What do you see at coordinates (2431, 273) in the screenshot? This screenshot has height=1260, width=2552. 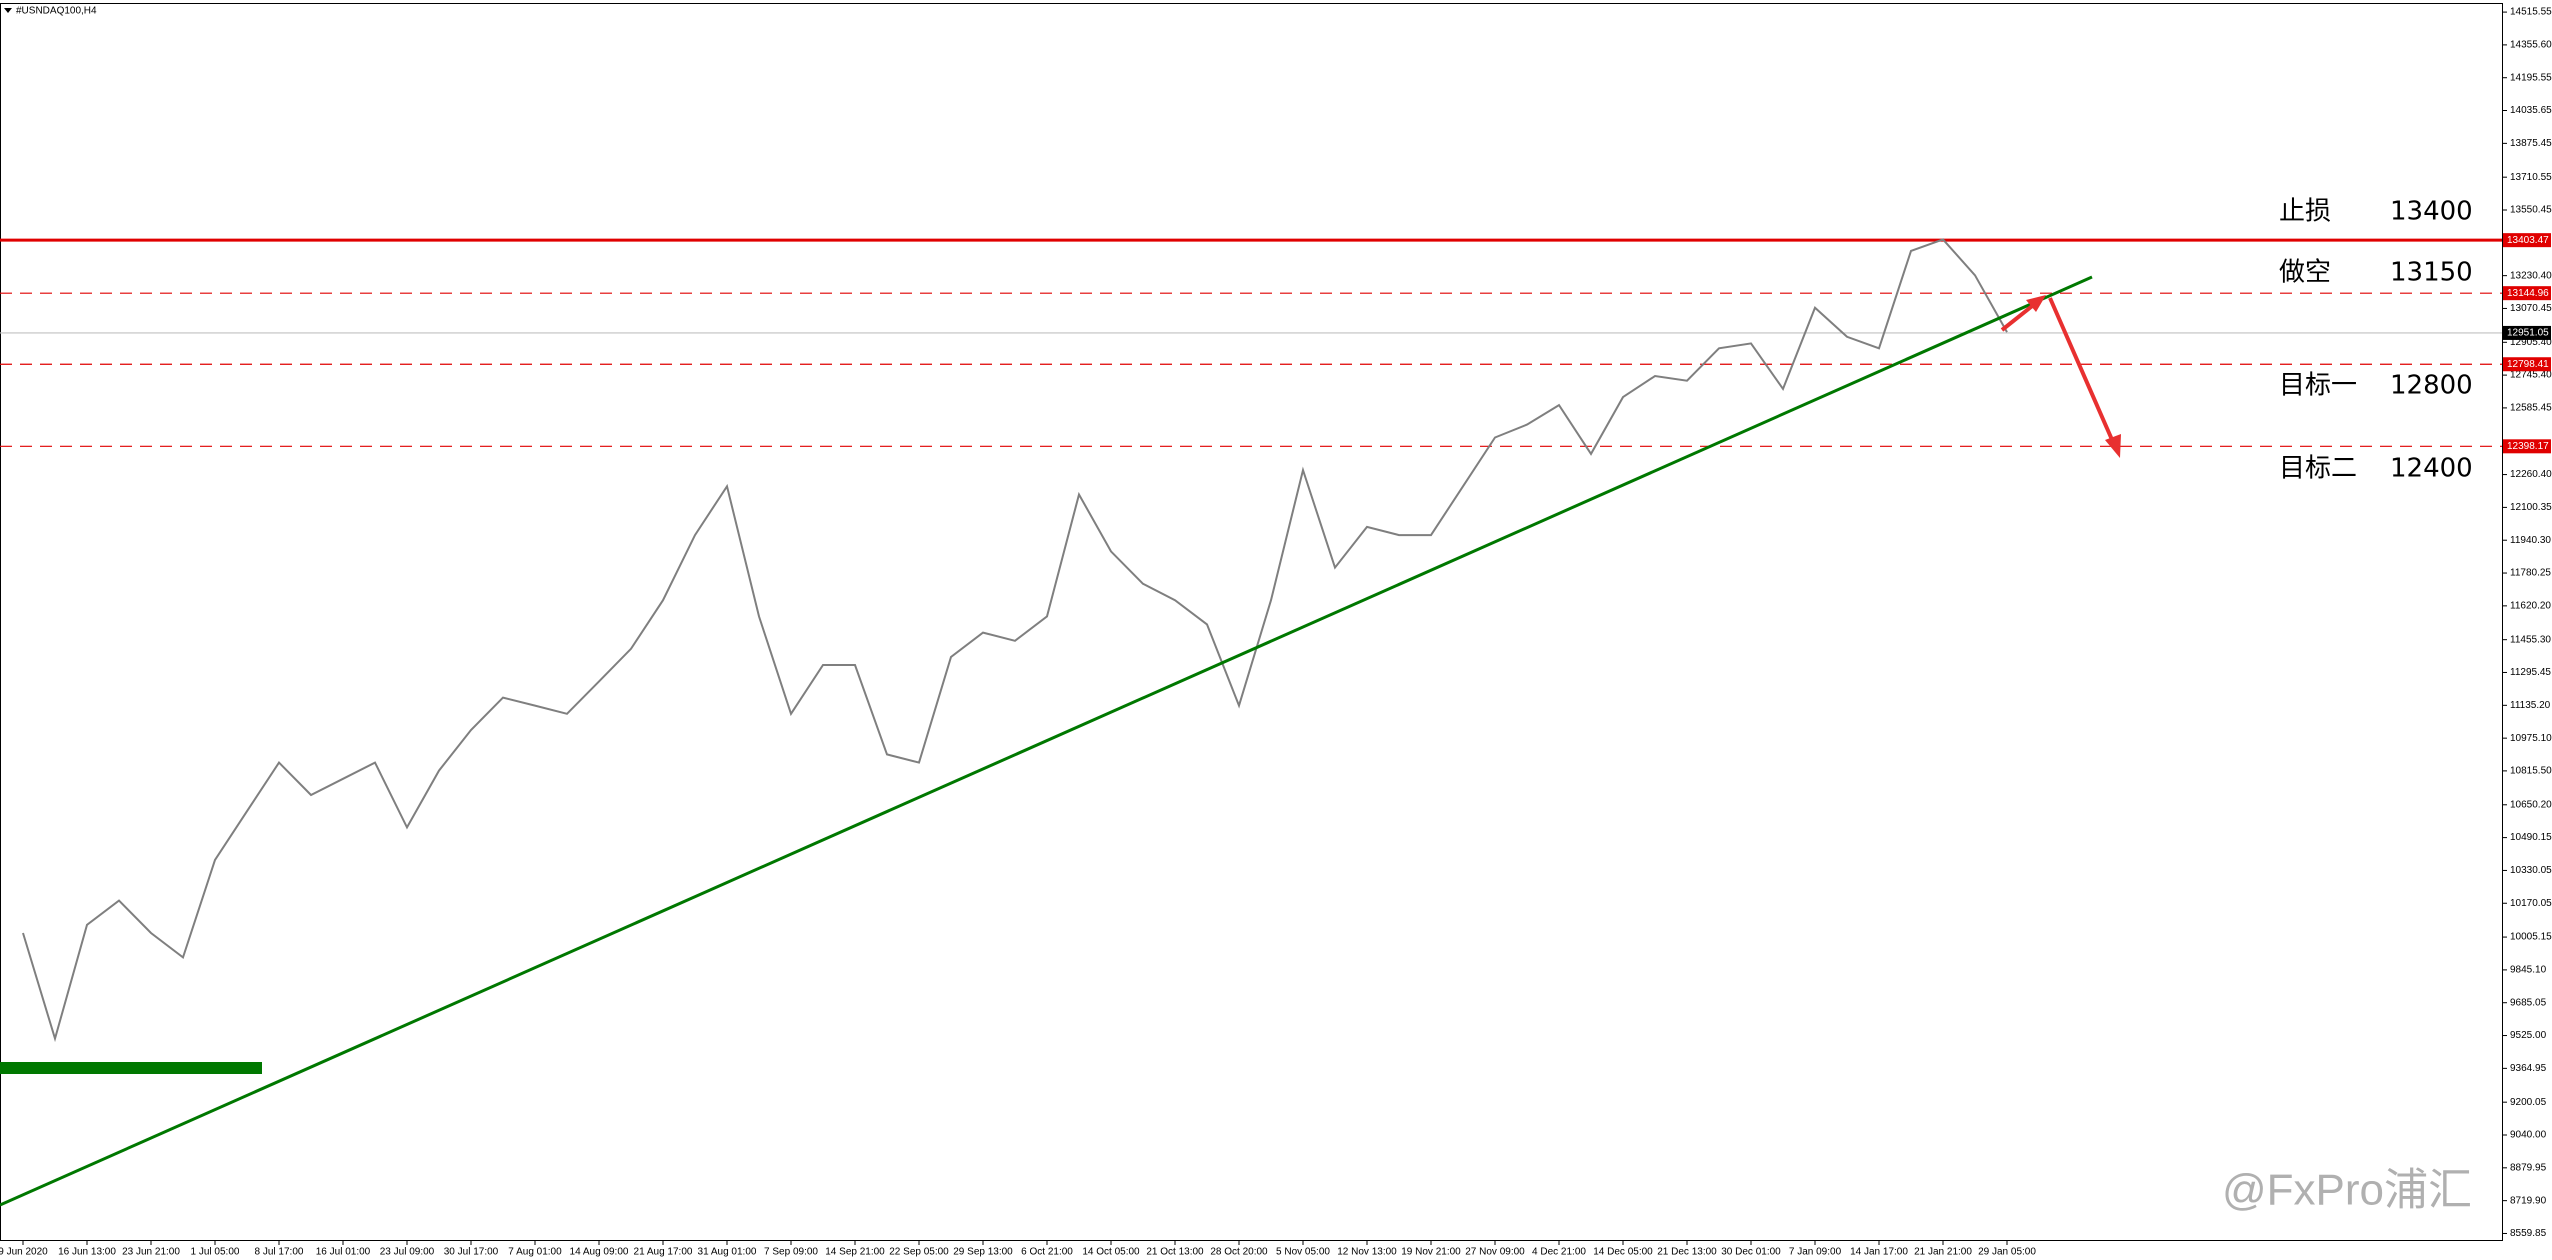 I see `annotation-price: 13150` at bounding box center [2431, 273].